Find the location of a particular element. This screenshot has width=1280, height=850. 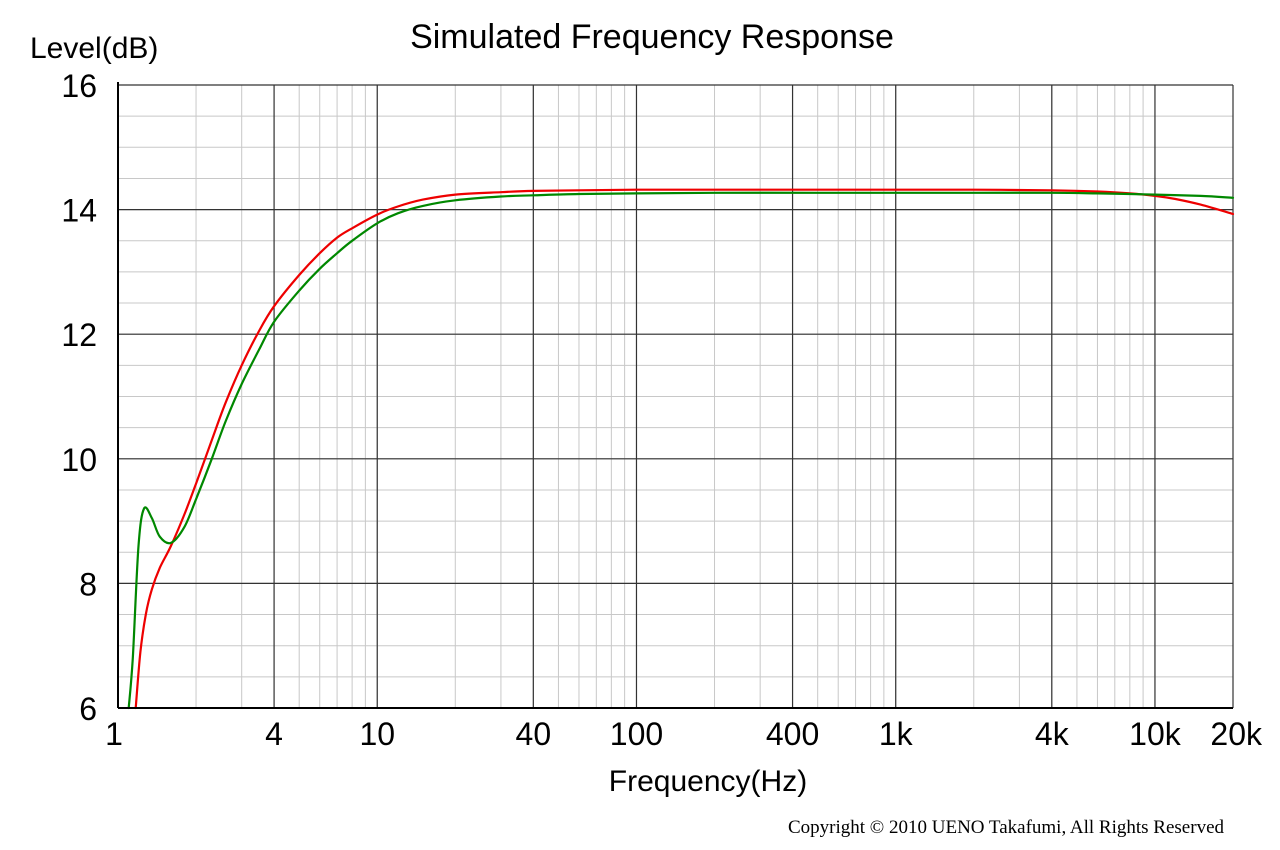

y-tick-label: 12 is located at coordinates (79, 335).